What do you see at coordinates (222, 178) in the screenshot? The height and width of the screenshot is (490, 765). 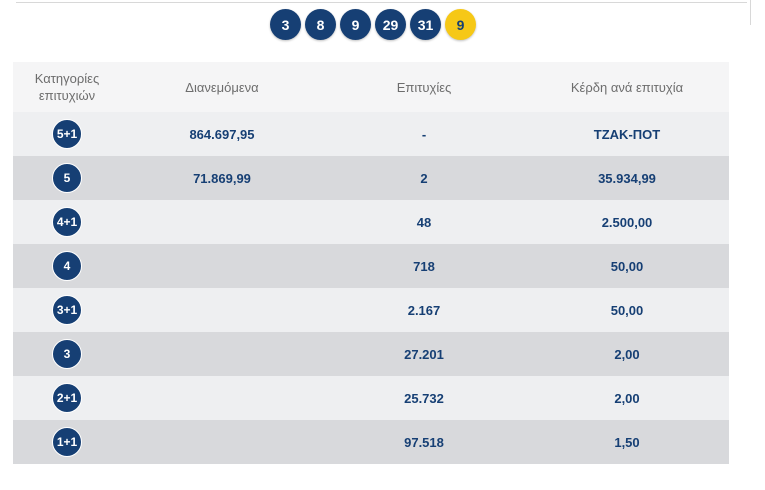 I see `distributed-cell: 71.869,99` at bounding box center [222, 178].